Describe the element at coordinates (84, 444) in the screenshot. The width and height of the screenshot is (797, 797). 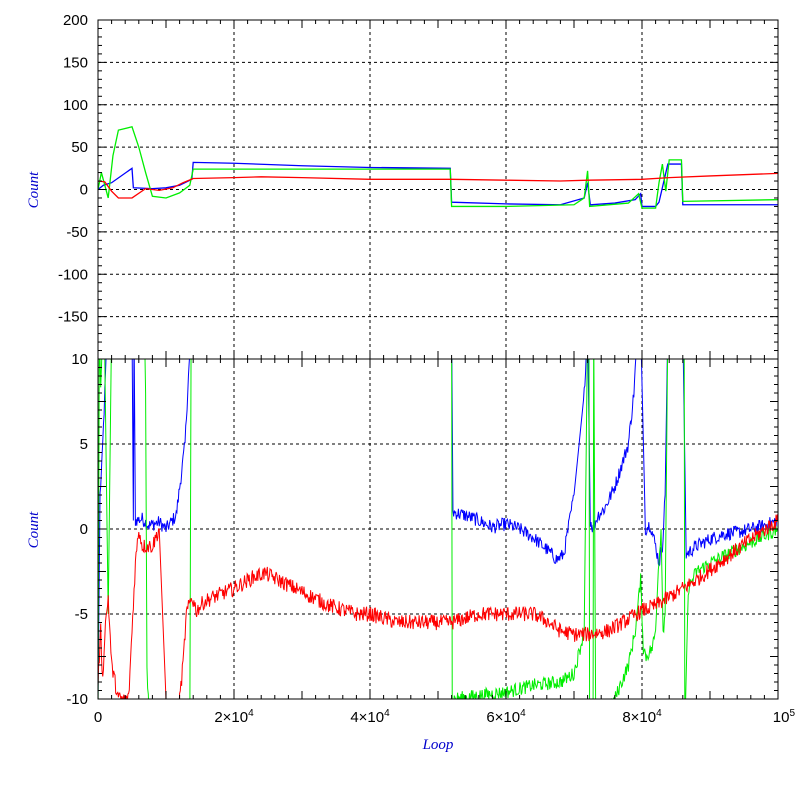
I see `bottom-y-tick-label: 5` at that location.